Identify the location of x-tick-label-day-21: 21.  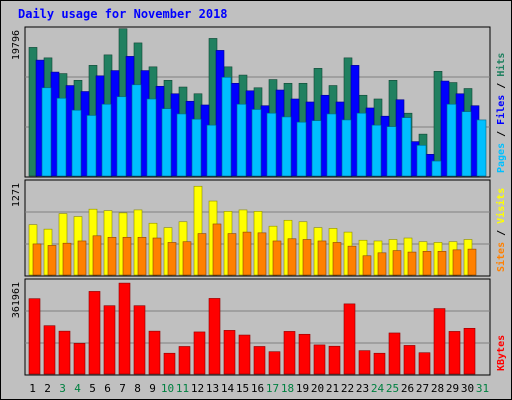
(332, 388).